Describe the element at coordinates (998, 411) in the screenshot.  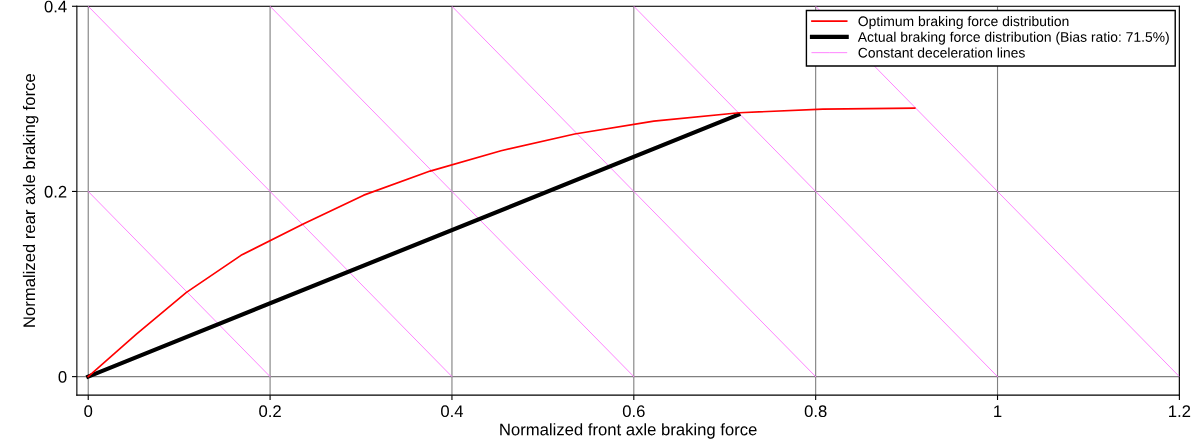
I see `x-tick-label: 1` at that location.